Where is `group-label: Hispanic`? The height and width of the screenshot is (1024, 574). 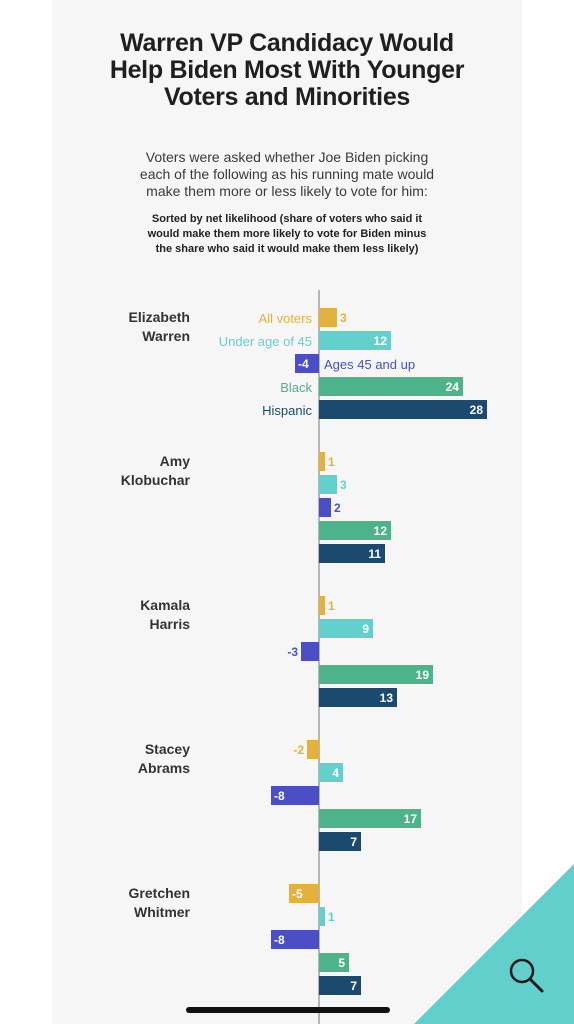
group-label: Hispanic is located at coordinates (287, 410).